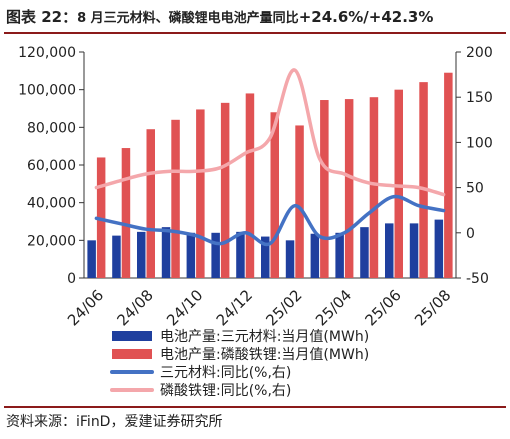 The width and height of the screenshot is (510, 439). What do you see at coordinates (470, 234) in the screenshot?
I see `y-right-tick-label: 0` at bounding box center [470, 234].